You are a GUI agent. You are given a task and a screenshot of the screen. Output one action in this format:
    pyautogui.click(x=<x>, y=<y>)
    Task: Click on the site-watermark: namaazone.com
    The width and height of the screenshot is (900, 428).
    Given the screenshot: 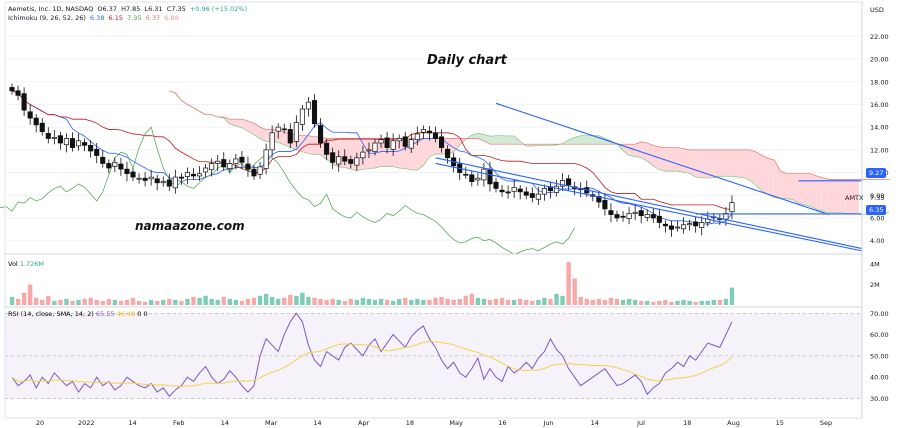 What is the action you would take?
    pyautogui.click(x=190, y=226)
    